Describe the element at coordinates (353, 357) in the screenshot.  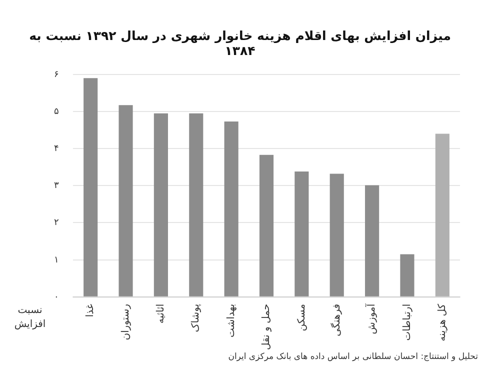
I see `text: تحلیل و استنتاج: احسان سلطانی بر اساس داده های بانک مرکزی ایران` at that location.